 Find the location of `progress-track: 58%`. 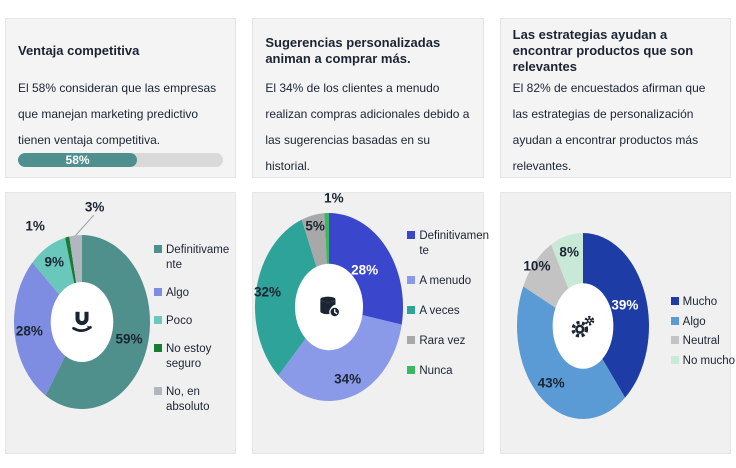

progress-track: 58% is located at coordinates (121, 160).